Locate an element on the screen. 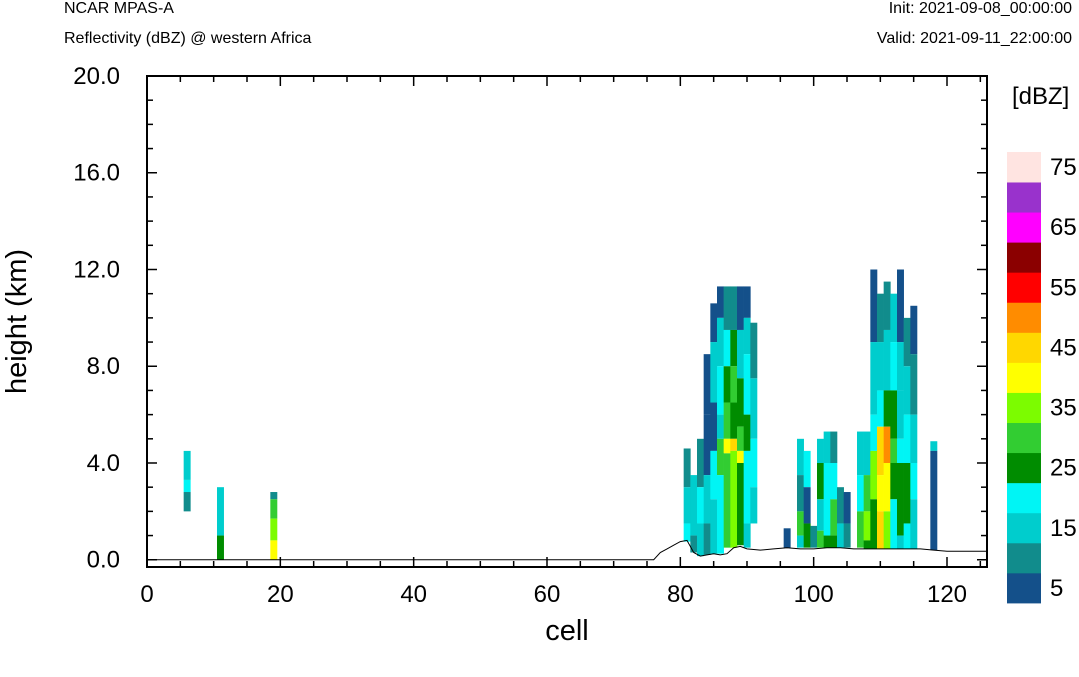 The image size is (1079, 677). colorbar-label: 35 is located at coordinates (1063, 408).